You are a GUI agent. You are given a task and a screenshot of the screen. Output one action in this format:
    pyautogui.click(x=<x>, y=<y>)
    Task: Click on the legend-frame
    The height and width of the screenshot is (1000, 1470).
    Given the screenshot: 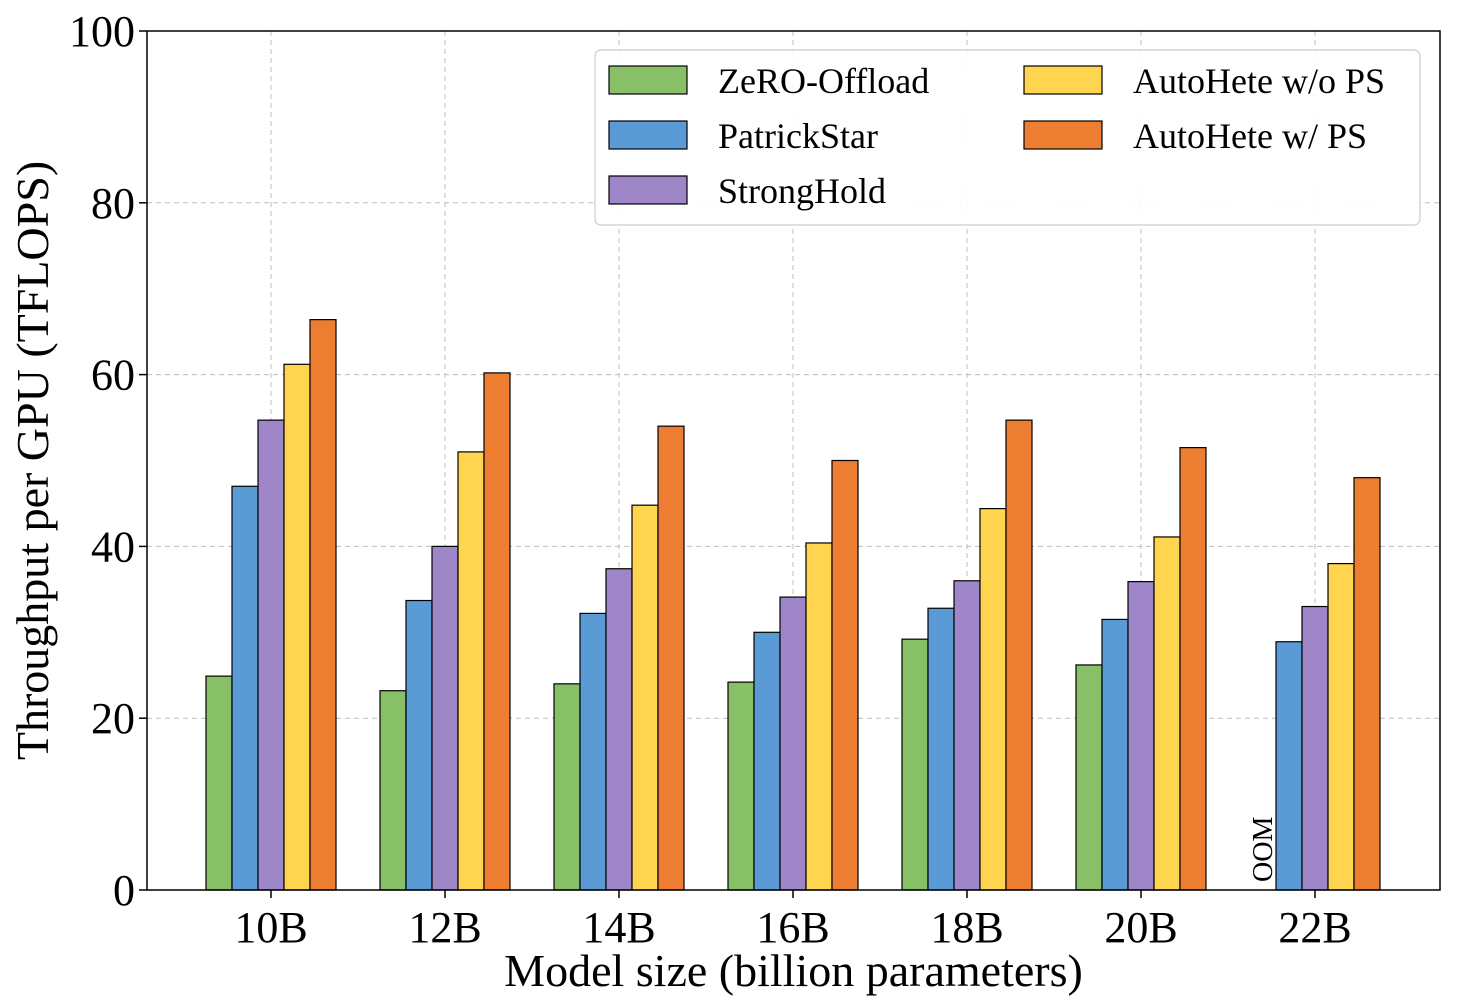 What is the action you would take?
    pyautogui.click(x=1007, y=137)
    